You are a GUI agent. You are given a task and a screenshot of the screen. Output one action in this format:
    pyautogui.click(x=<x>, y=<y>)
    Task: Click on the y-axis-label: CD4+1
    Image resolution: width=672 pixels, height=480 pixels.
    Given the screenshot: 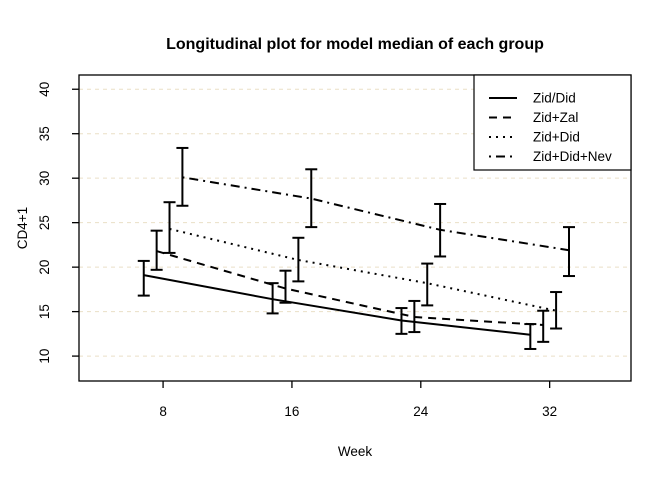 What is the action you would take?
    pyautogui.click(x=22, y=228)
    